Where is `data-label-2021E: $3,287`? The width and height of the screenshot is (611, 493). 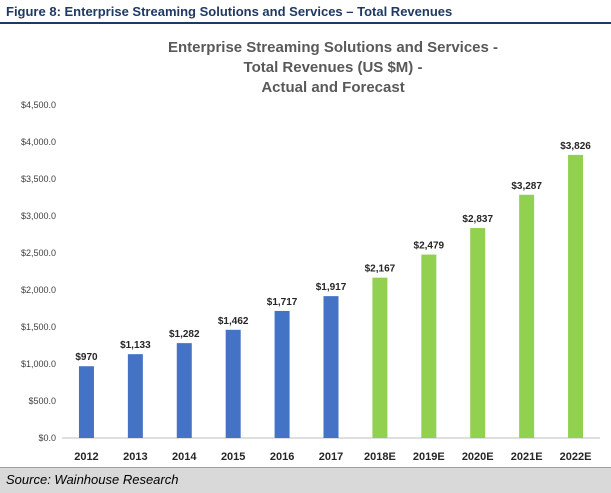 data-label-2021E: $3,287 is located at coordinates (526, 186).